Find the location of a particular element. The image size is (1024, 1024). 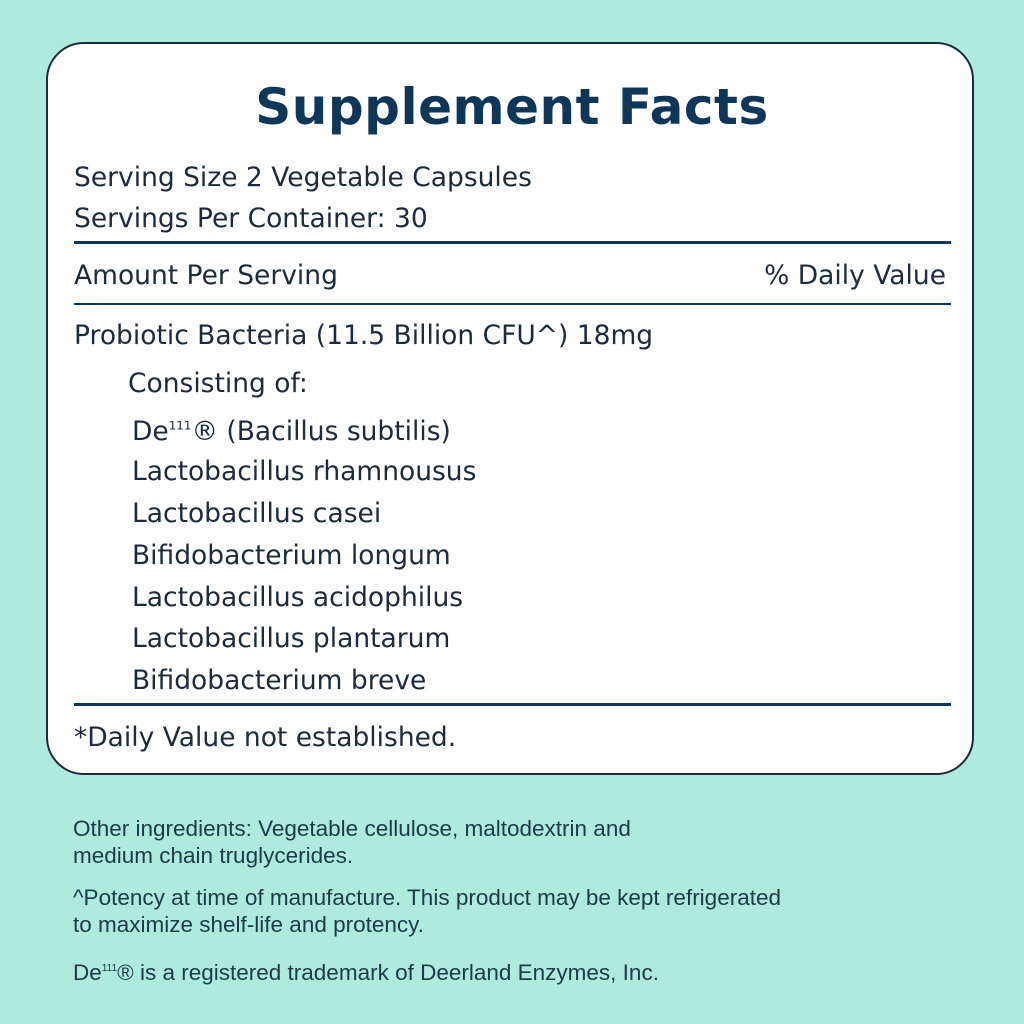

strain-item: Lactobacillus plantarum is located at coordinates (291, 638).